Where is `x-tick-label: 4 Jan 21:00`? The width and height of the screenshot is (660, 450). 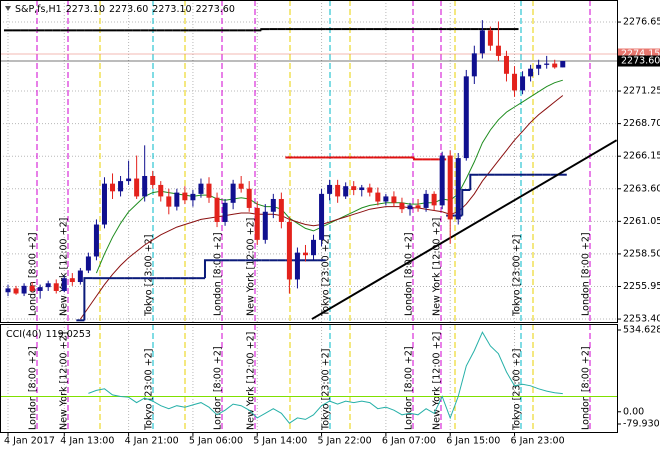 x-tick-label: 4 Jan 21:00 is located at coordinates (152, 441).